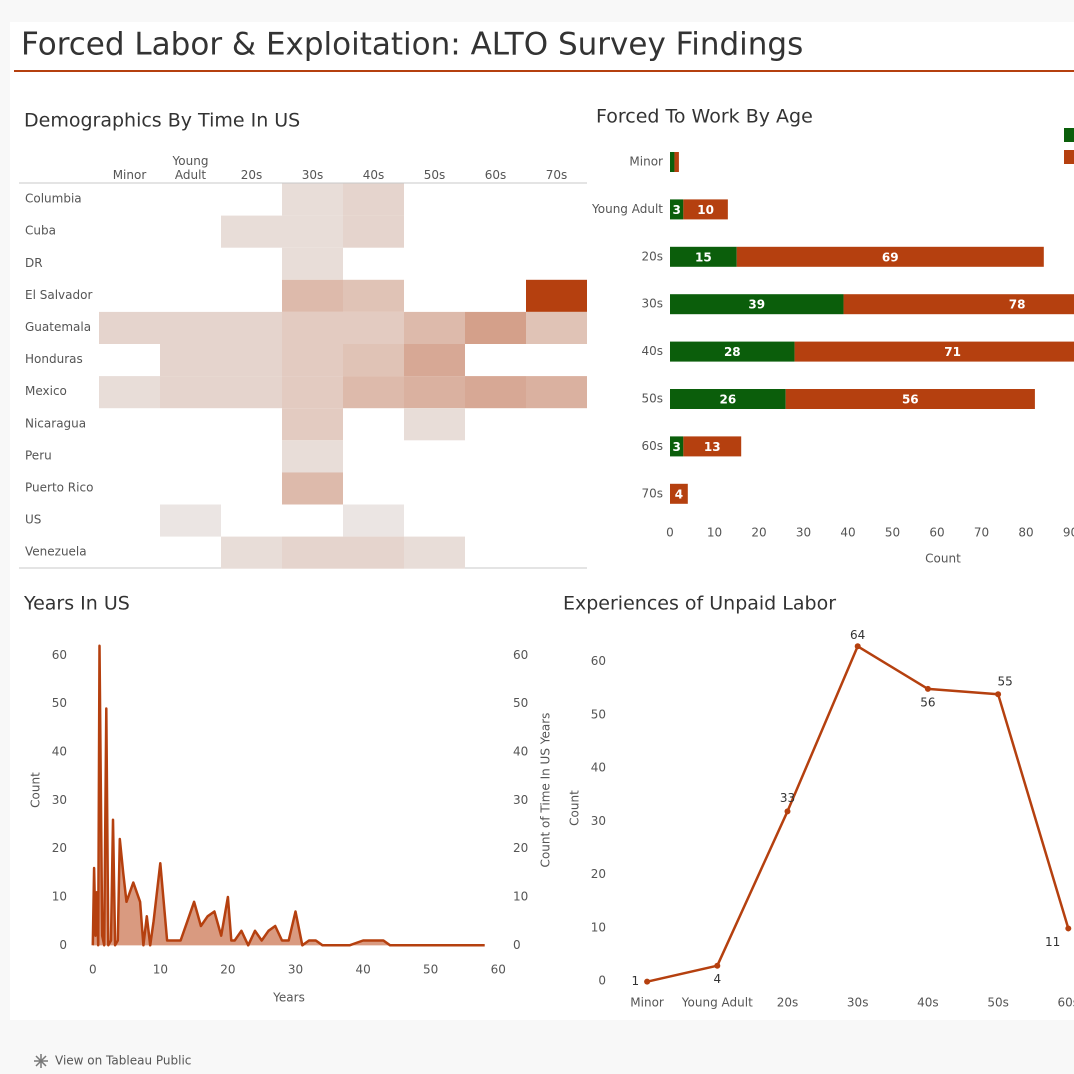 Image resolution: width=1074 pixels, height=1074 pixels. Describe the element at coordinates (546, 790) in the screenshot. I see `y2-axis-label: Count of Time In US Years` at that location.